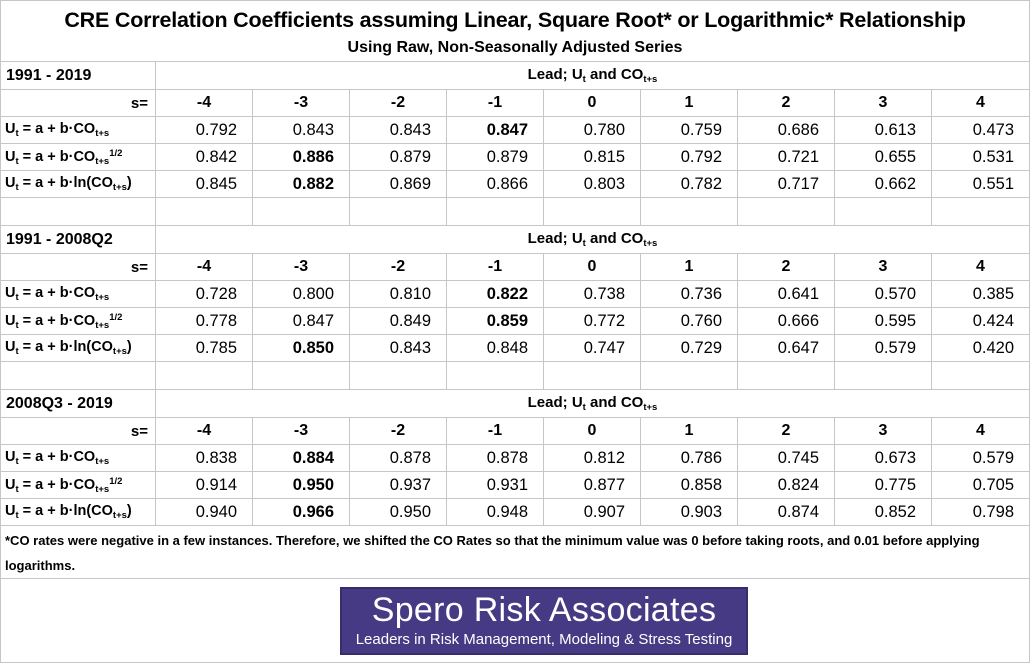  Describe the element at coordinates (980, 294) in the screenshot. I see `value-cell: 0.385` at that location.